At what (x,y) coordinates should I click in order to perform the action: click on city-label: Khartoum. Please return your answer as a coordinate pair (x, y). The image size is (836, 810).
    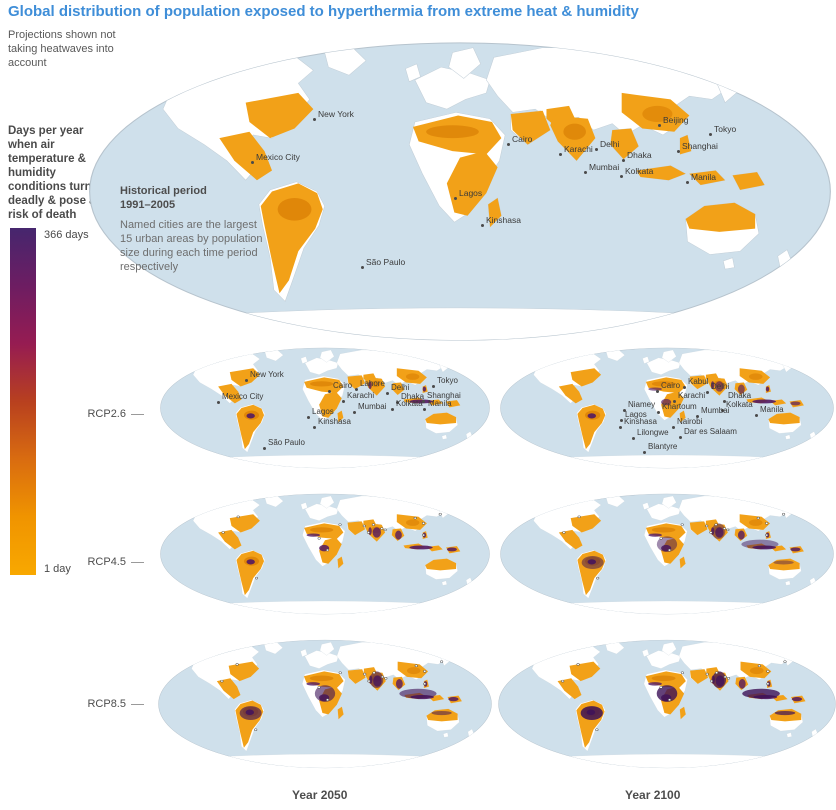
    Looking at the image, I should click on (679, 406).